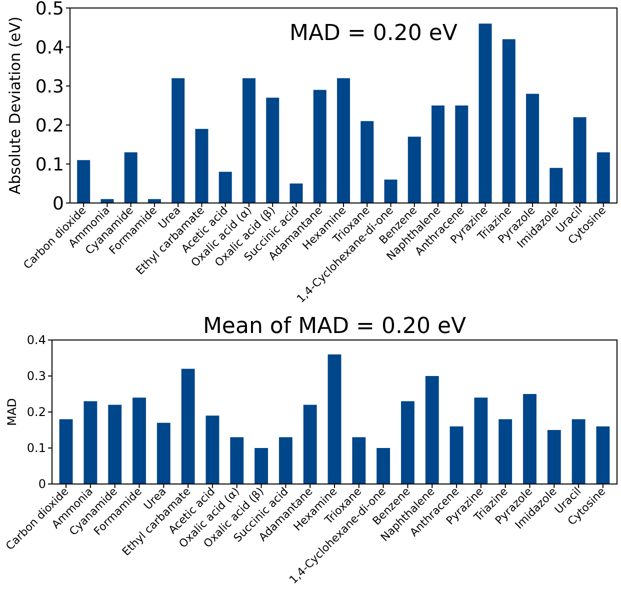 The image size is (621, 593). What do you see at coordinates (334, 326) in the screenshot?
I see `chart-title: Mean of MAD = 0.20 eV` at bounding box center [334, 326].